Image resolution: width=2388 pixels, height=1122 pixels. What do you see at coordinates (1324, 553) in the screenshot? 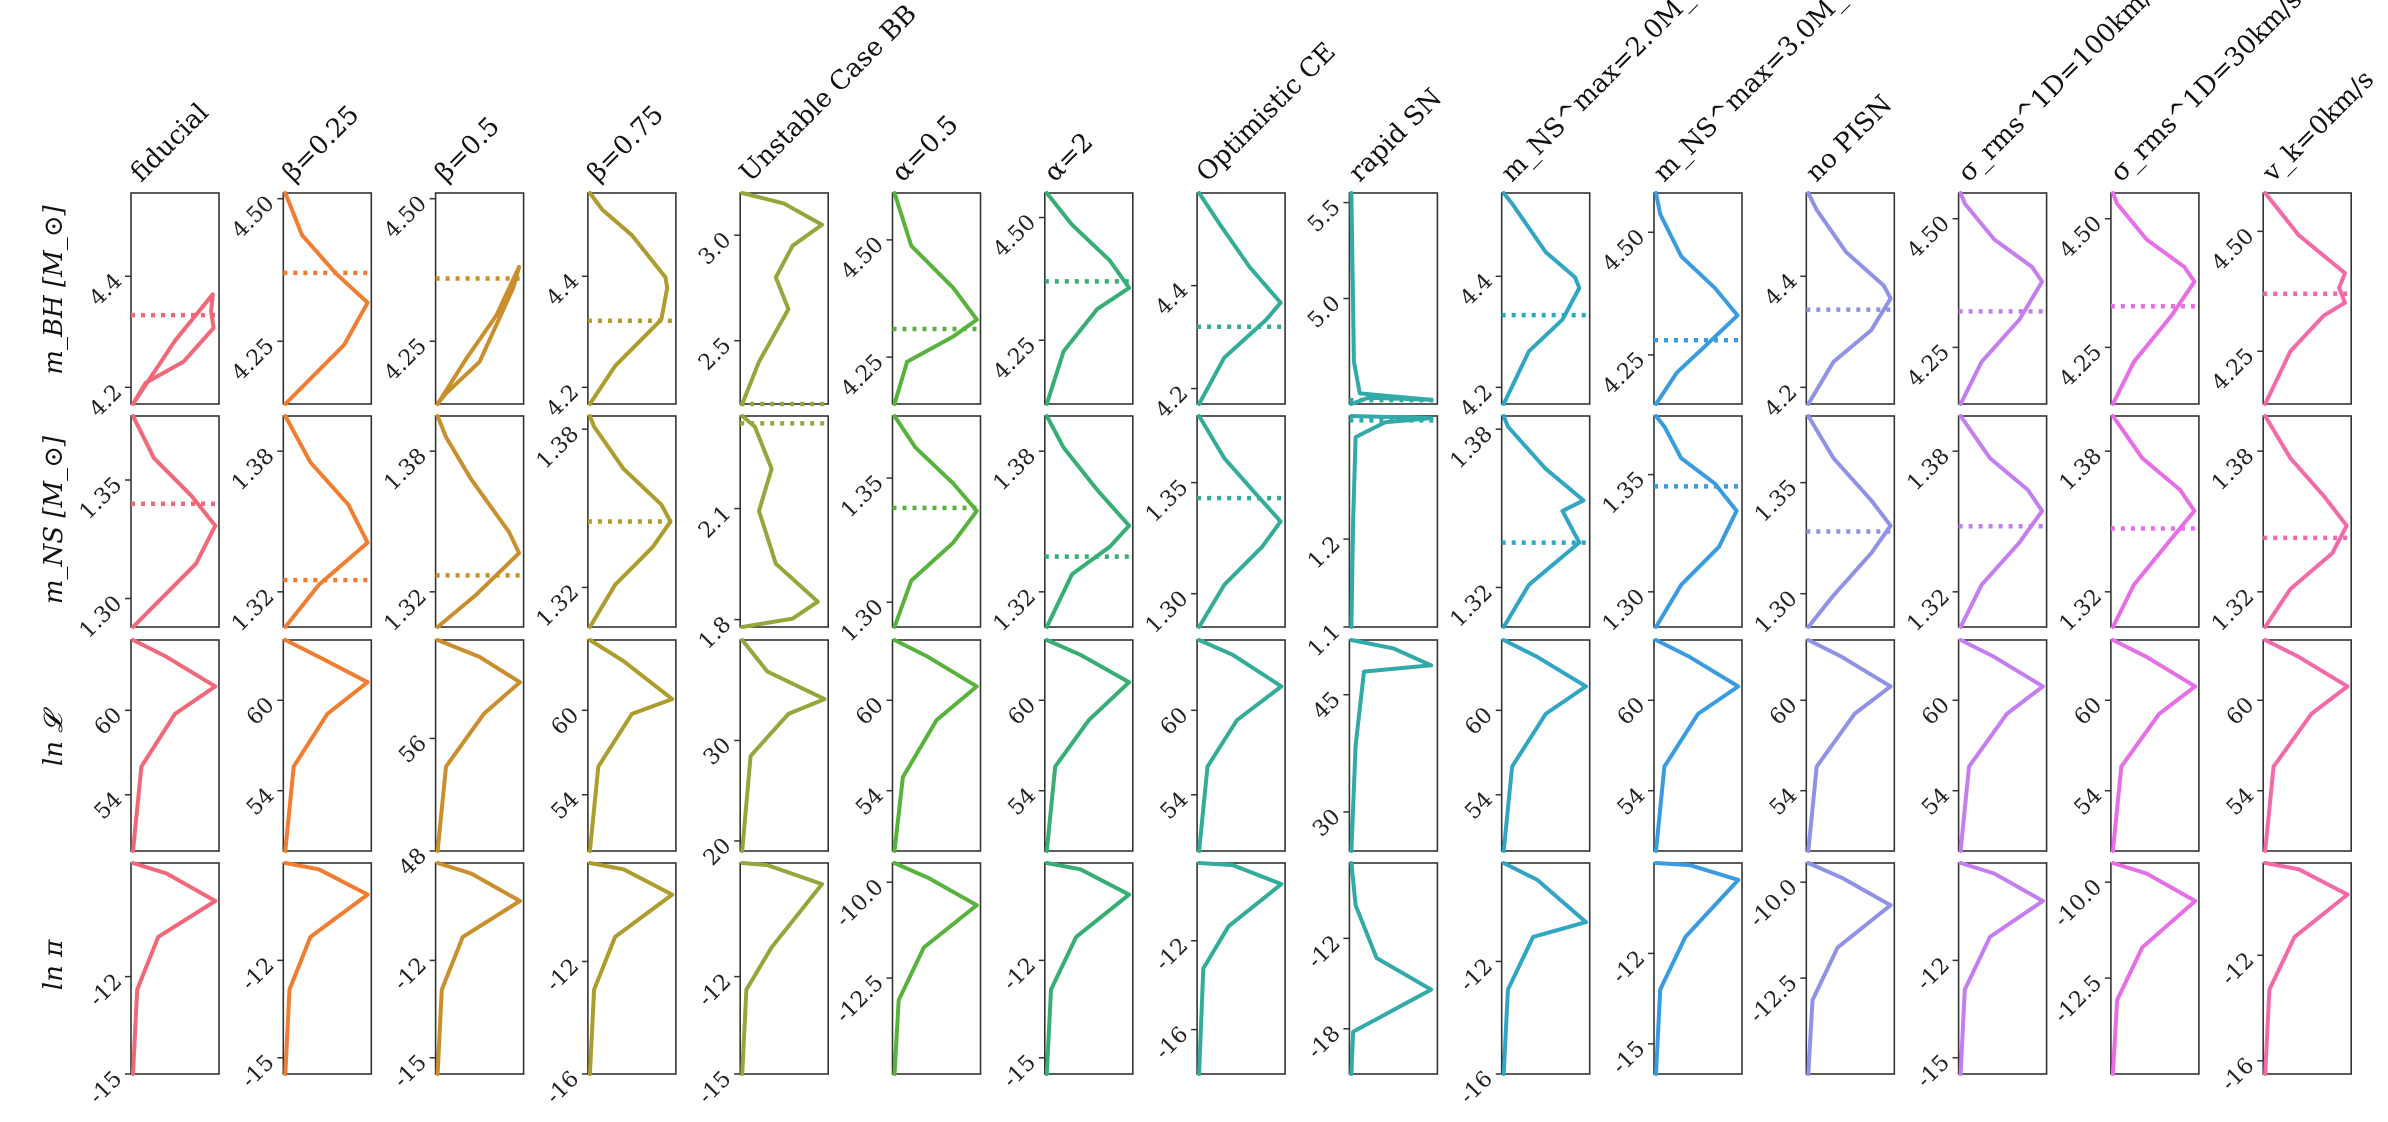
I see `y-tick-label: 1.2` at bounding box center [1324, 553].